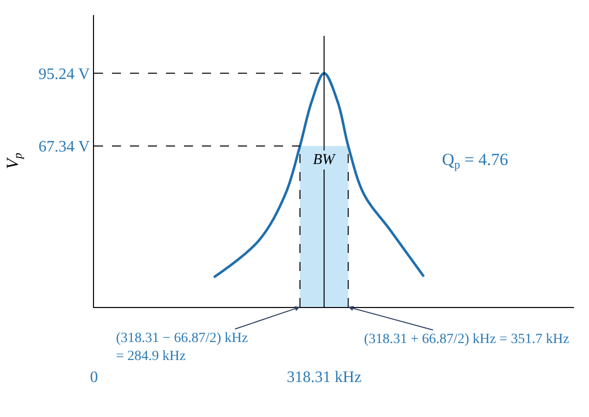 Image resolution: width=589 pixels, height=417 pixels. I want to click on y-tick-label: 67.34 V, so click(64, 147).